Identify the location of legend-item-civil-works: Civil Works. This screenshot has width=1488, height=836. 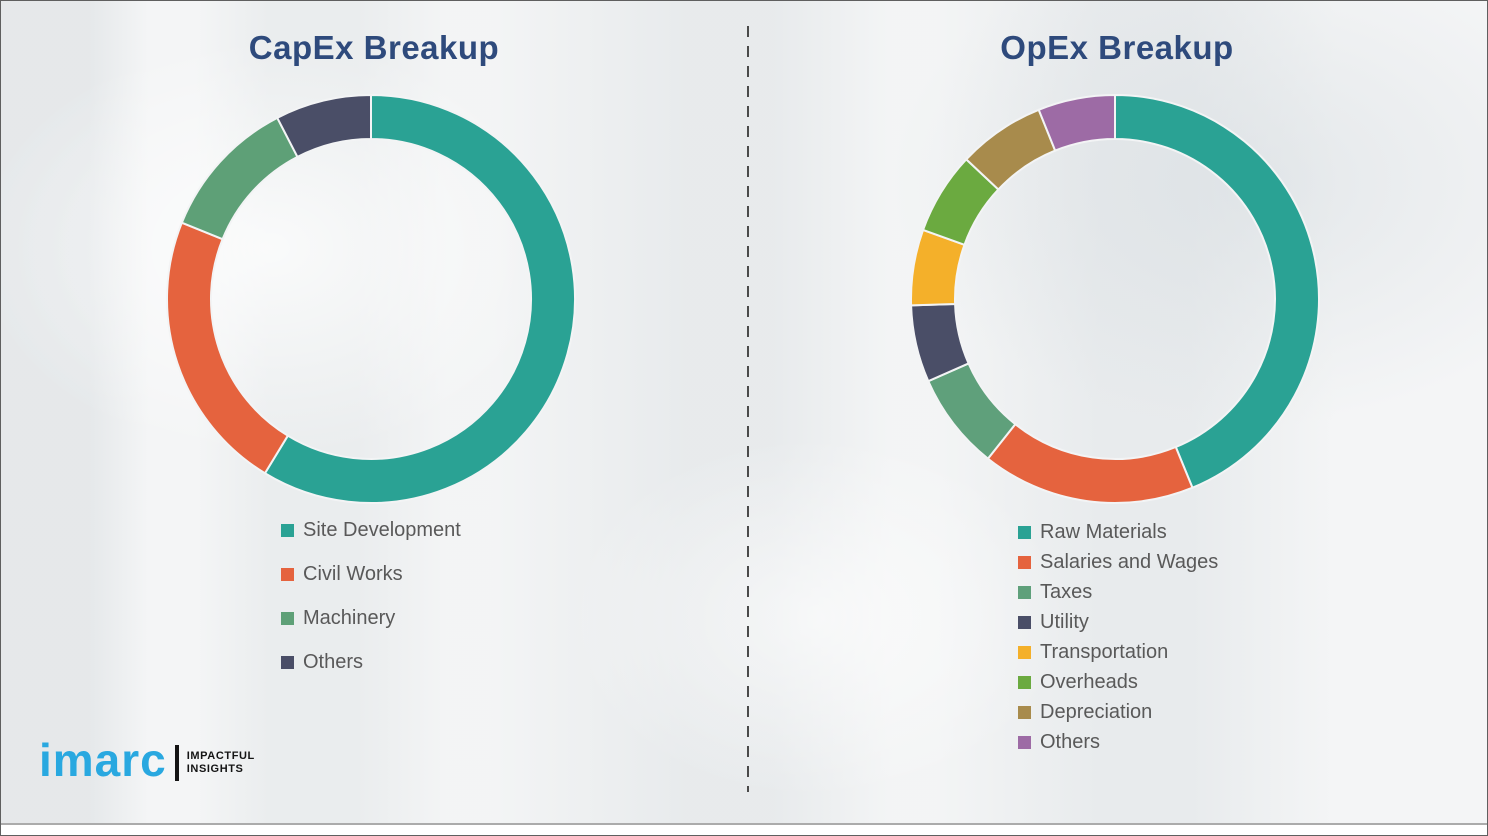
(371, 574).